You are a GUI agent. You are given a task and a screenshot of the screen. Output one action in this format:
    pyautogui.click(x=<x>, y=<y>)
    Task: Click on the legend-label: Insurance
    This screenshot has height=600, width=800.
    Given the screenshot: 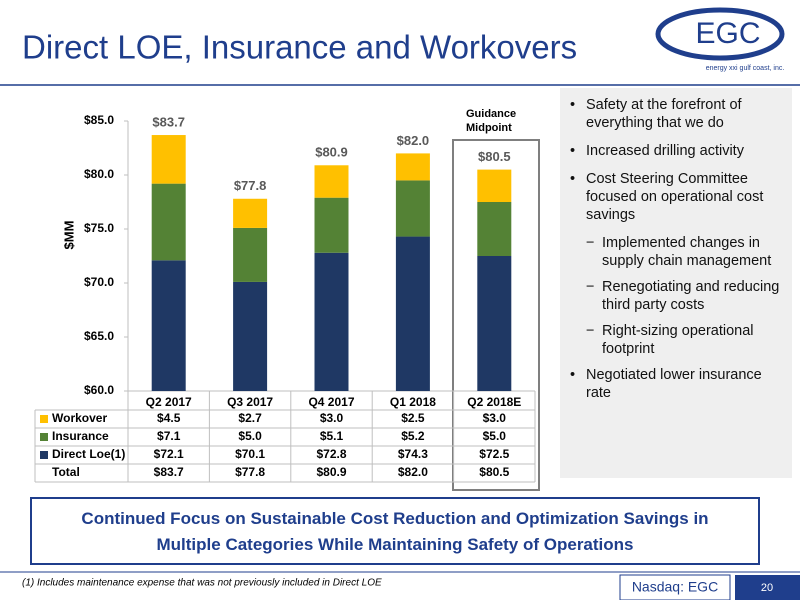 What is the action you would take?
    pyautogui.click(x=80, y=436)
    